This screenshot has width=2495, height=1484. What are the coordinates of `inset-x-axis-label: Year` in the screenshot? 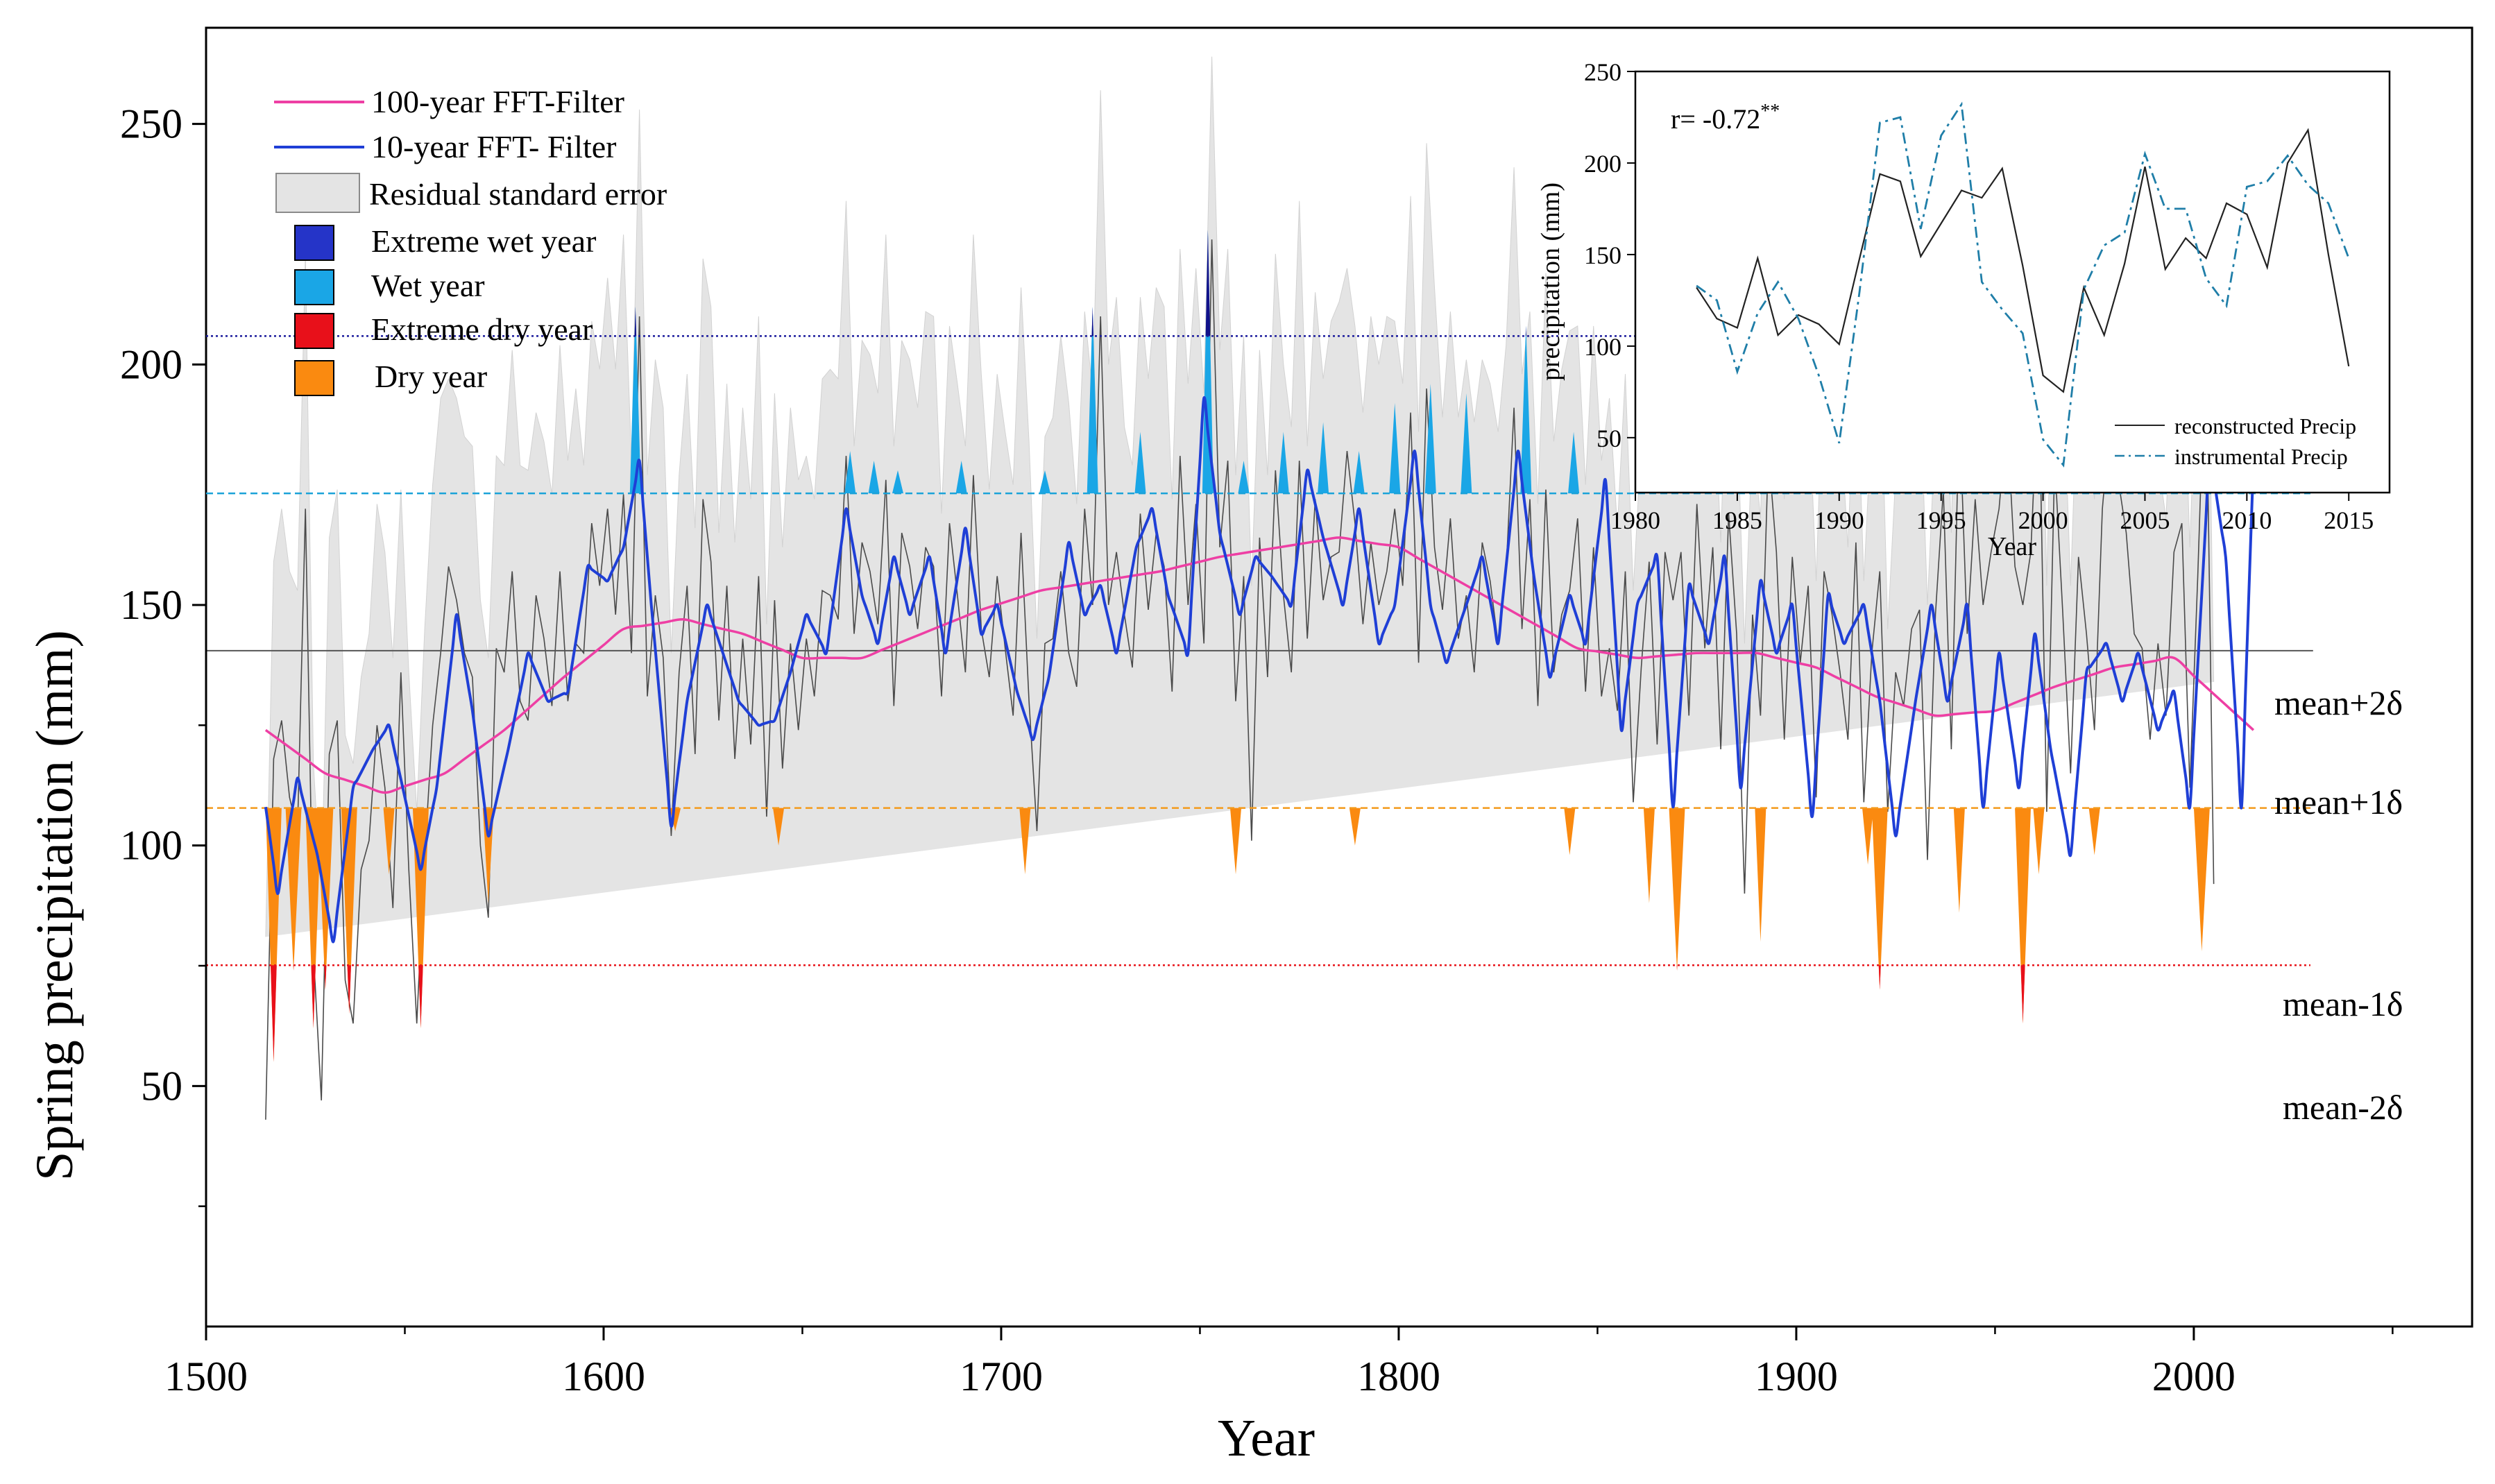 It's located at (2012, 546).